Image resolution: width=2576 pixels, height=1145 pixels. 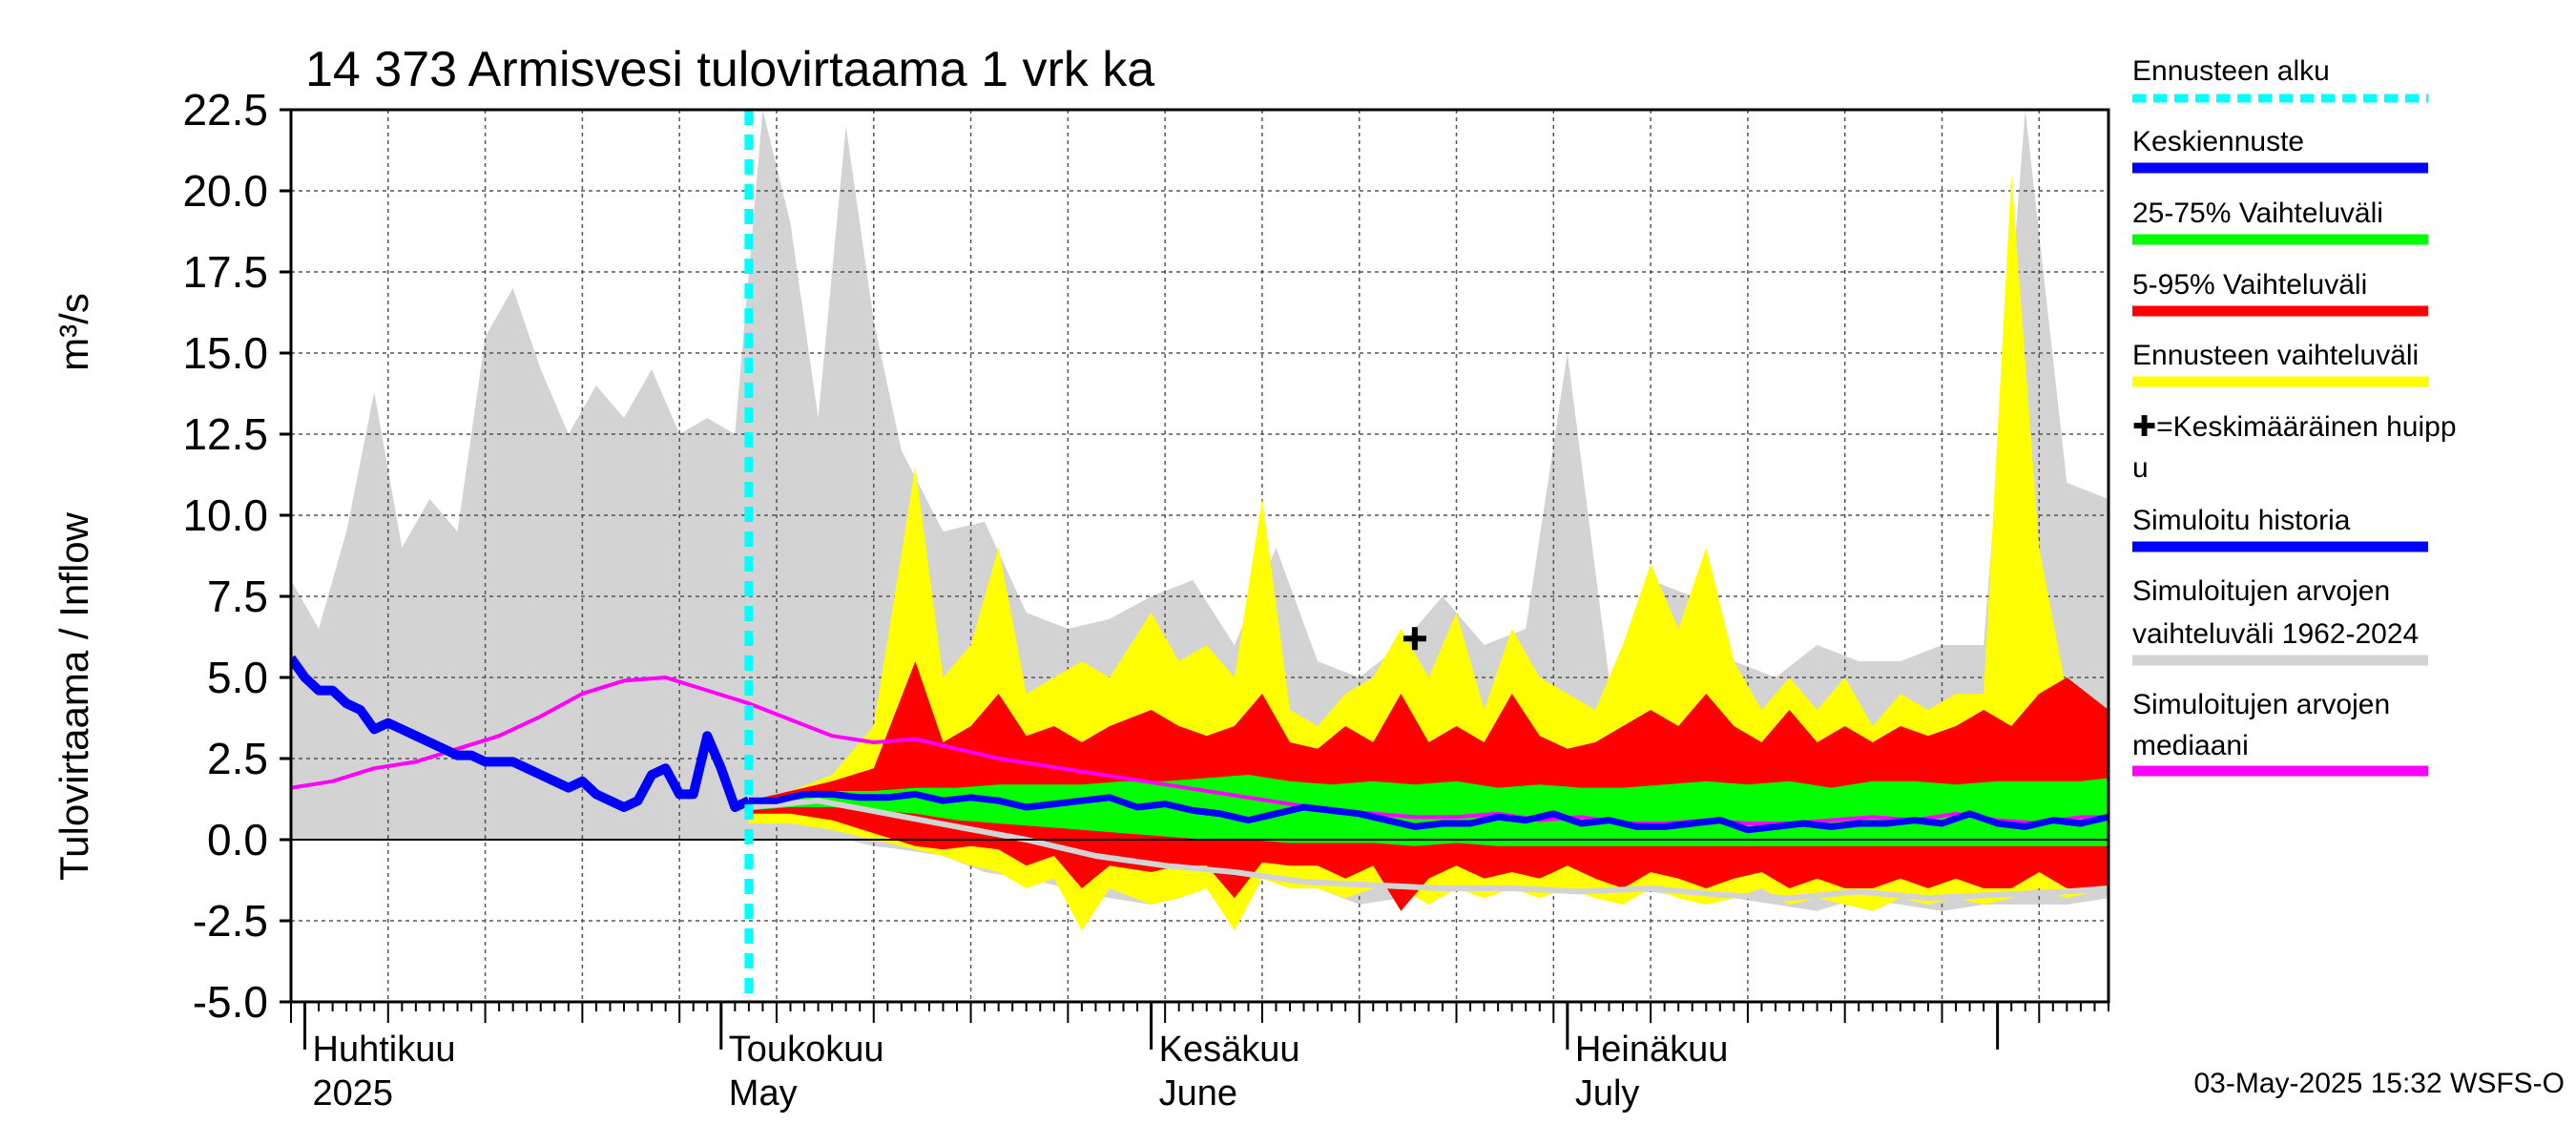 What do you see at coordinates (806, 1050) in the screenshot?
I see `x-month-label: Toukokuu` at bounding box center [806, 1050].